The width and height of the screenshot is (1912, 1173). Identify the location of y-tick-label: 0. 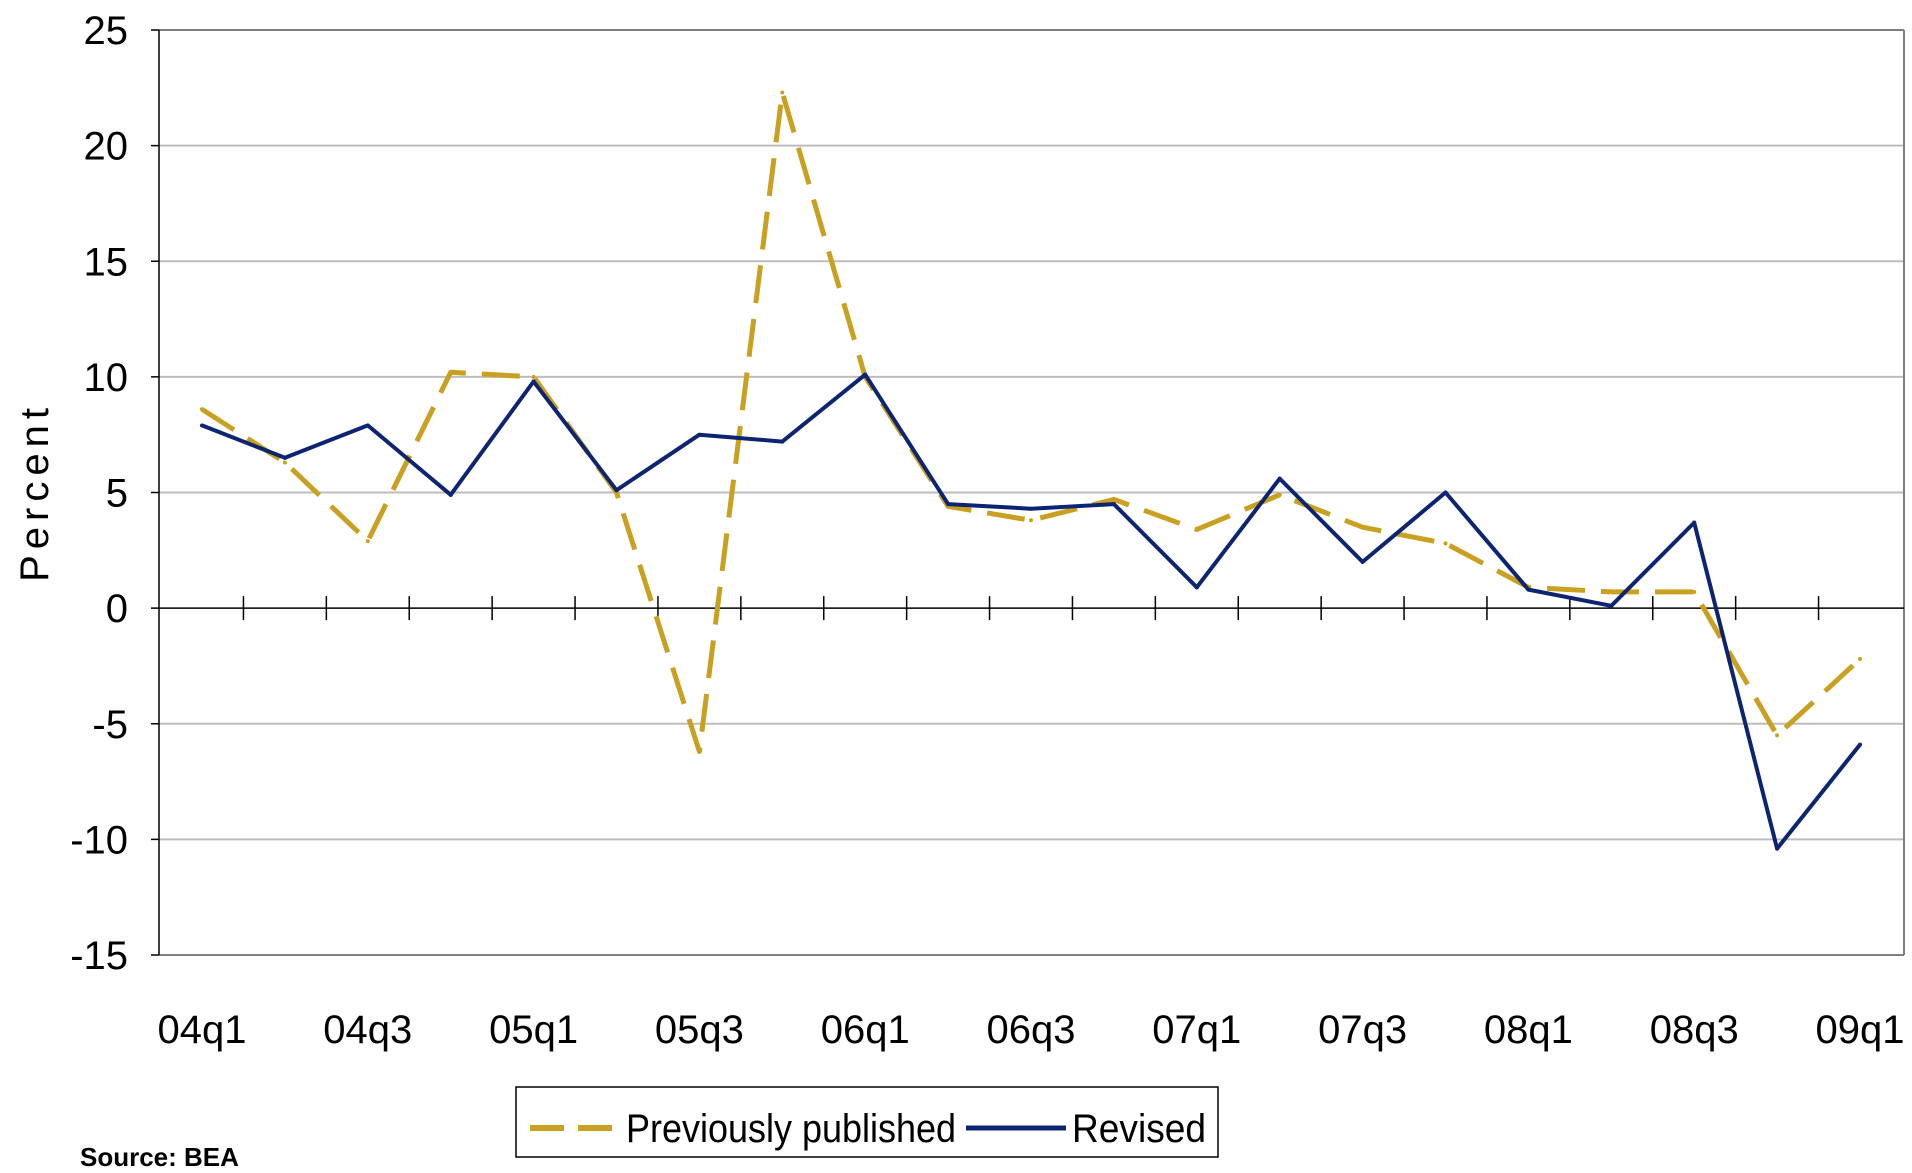
(117, 609).